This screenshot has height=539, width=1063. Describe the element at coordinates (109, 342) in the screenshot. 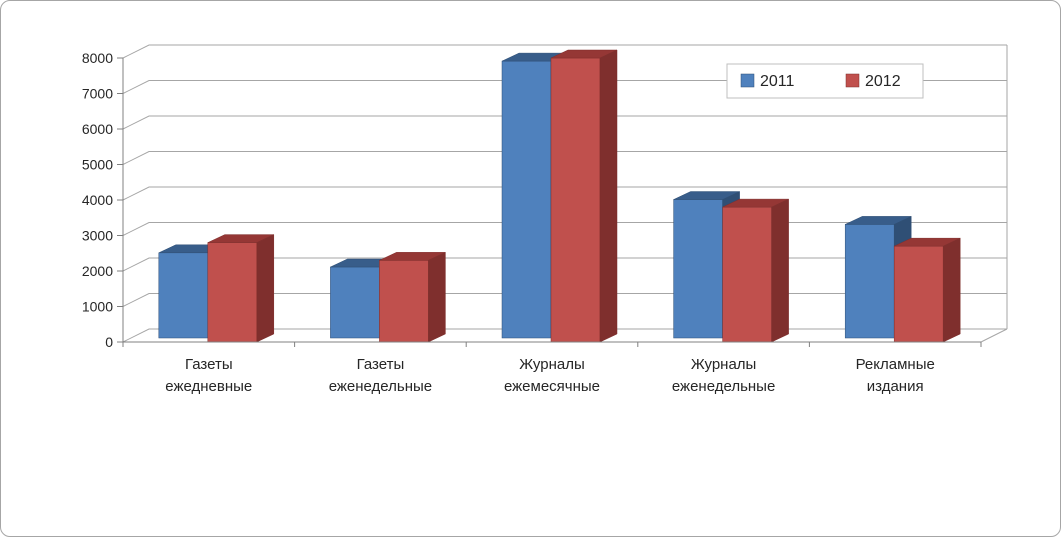

I see `y-tick-label: 0` at that location.